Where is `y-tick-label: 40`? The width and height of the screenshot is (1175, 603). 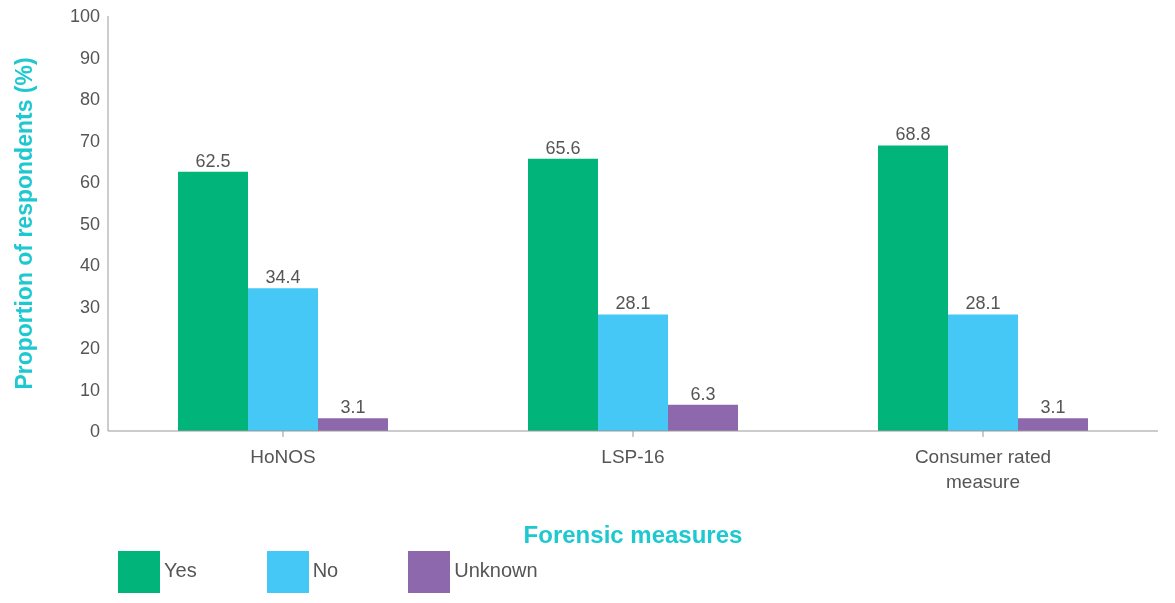 y-tick-label: 40 is located at coordinates (89, 265).